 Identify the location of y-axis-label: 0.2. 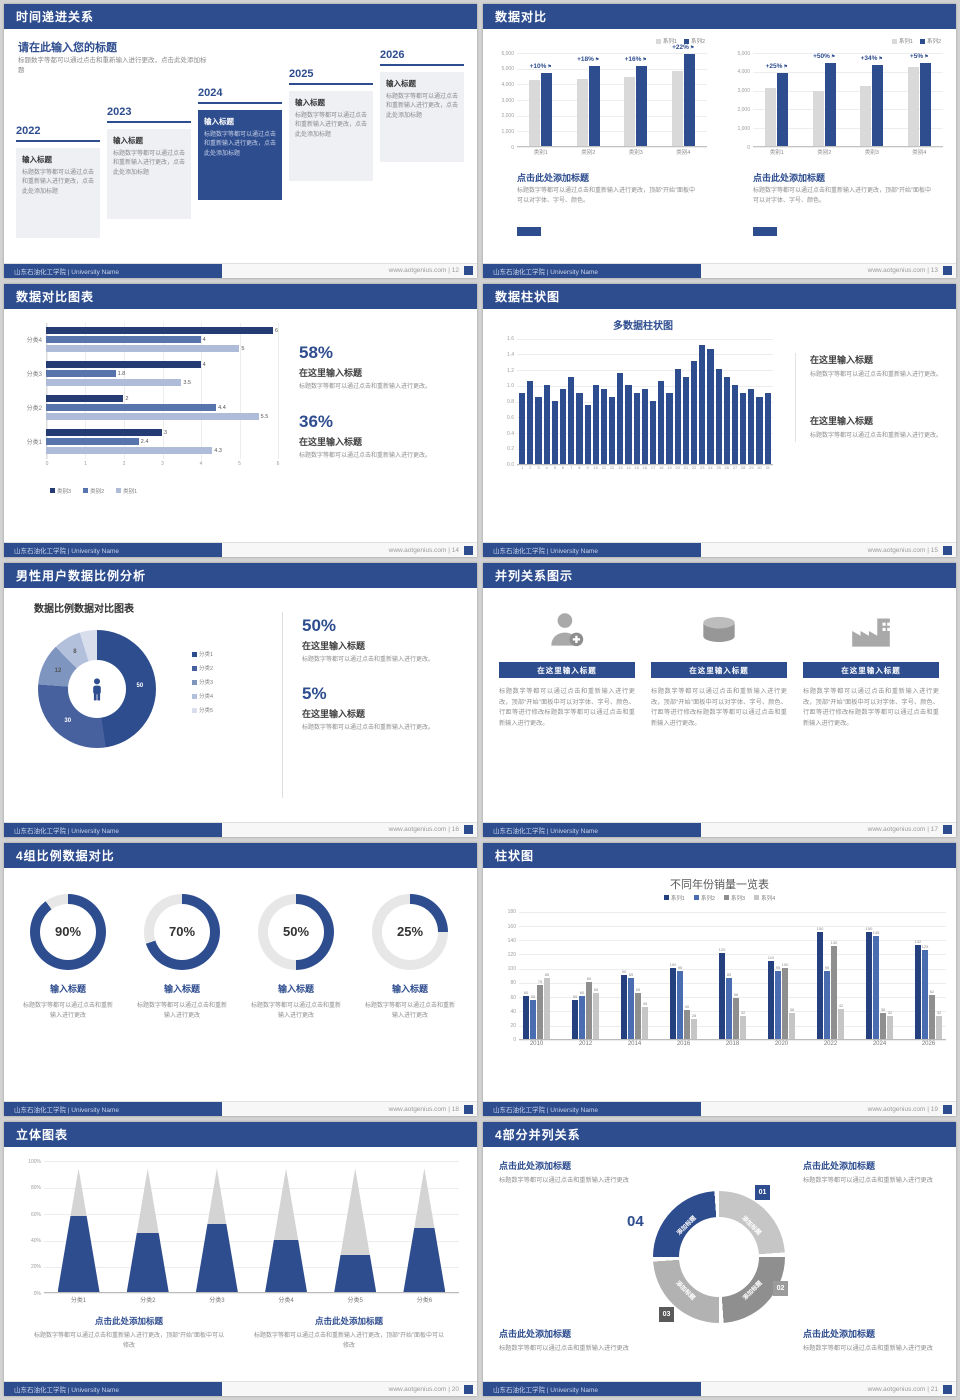
(510, 449).